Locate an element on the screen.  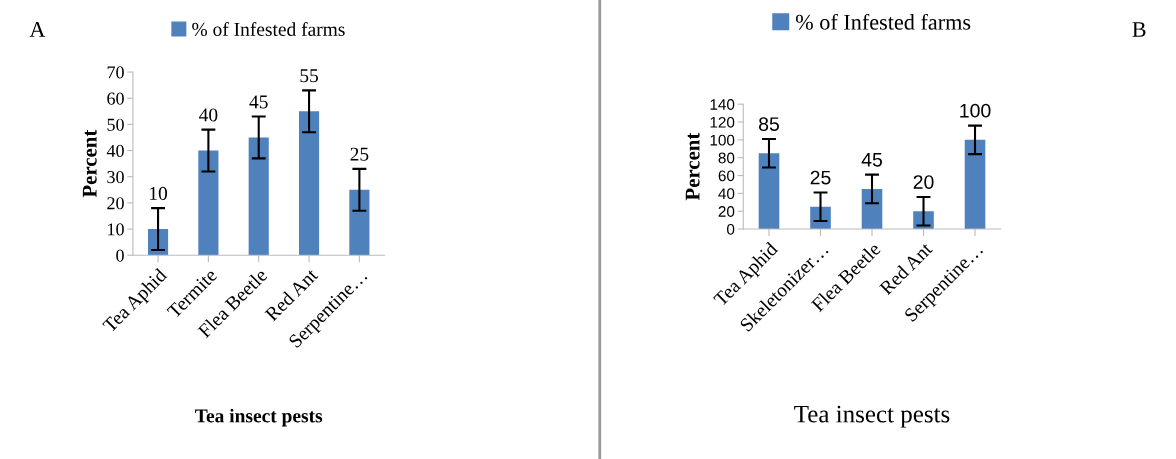
y-tick-label: 100 is located at coordinates (722, 140).